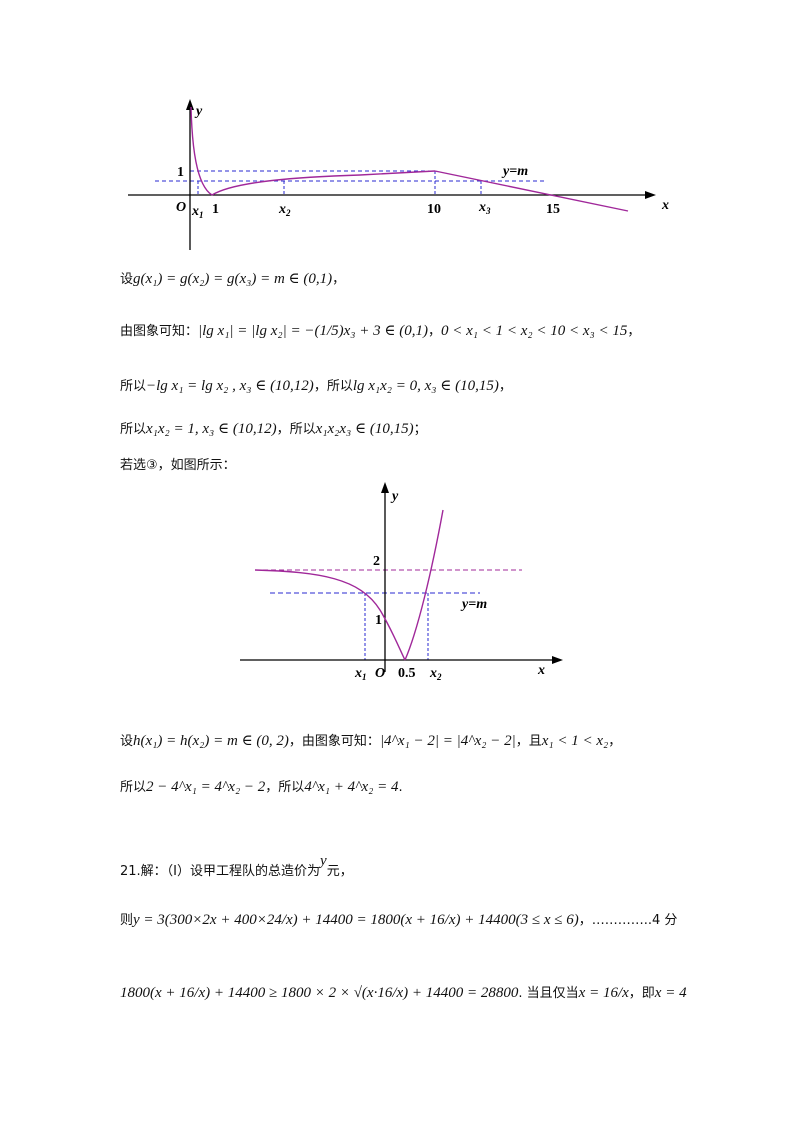  Describe the element at coordinates (420, 429) in the screenshot. I see `text4-suffix: ；` at that location.